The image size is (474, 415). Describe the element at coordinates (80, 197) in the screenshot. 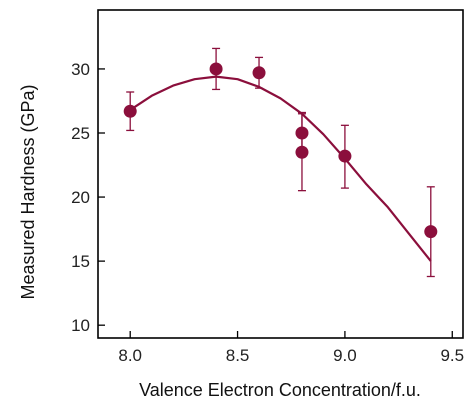

I see `y-tick-label: 20` at that location.